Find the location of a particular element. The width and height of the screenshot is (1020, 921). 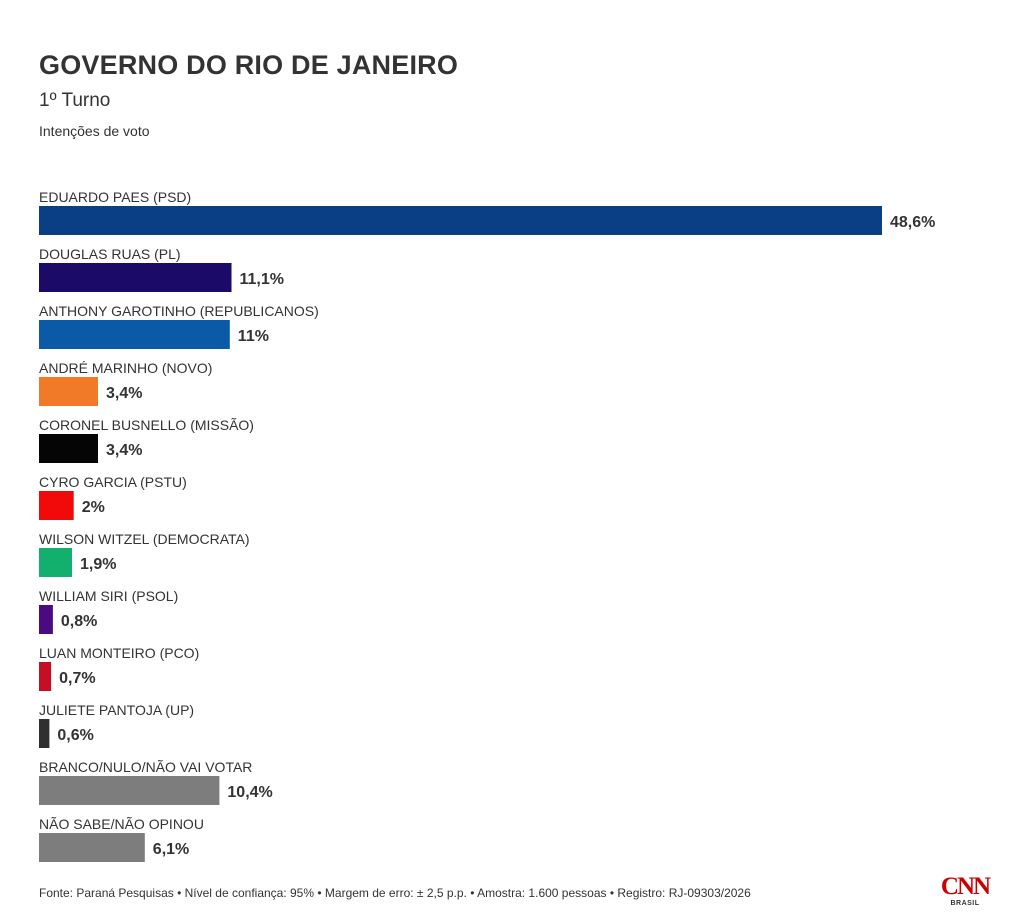

chart-subtitle: 1º Turno is located at coordinates (75, 100).